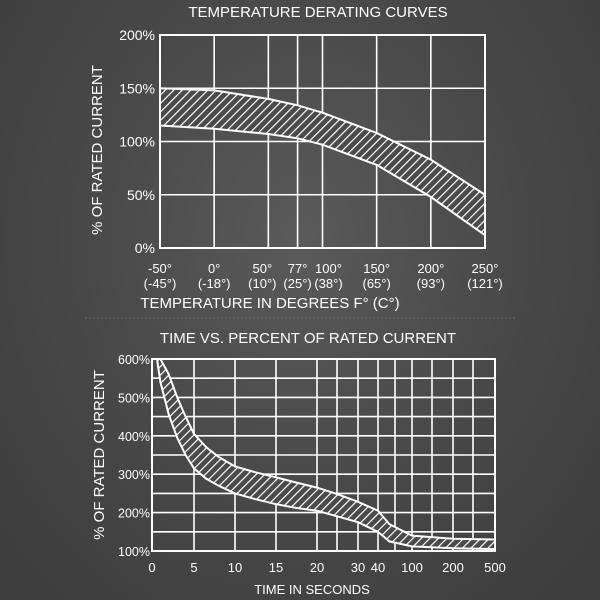 The height and width of the screenshot is (600, 600). What do you see at coordinates (134, 514) in the screenshot?
I see `chart2-ytick-label-1: 200%` at bounding box center [134, 514].